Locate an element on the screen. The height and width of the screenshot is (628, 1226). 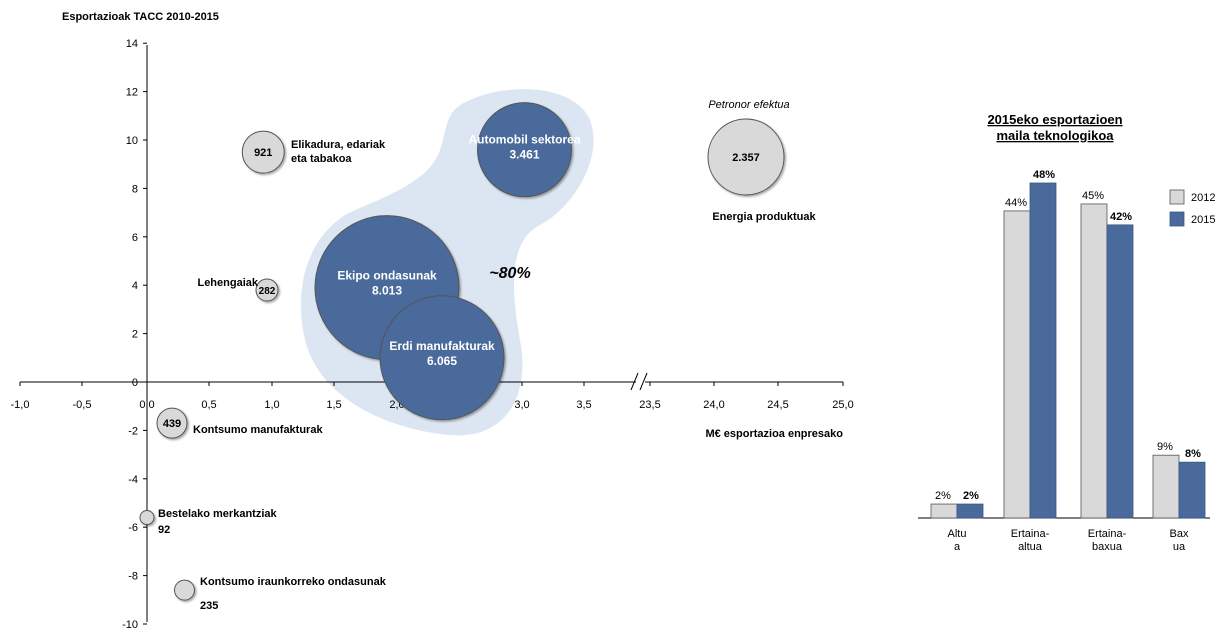
bubble-name-label: Erdi manufakturak is located at coordinates (442, 346).